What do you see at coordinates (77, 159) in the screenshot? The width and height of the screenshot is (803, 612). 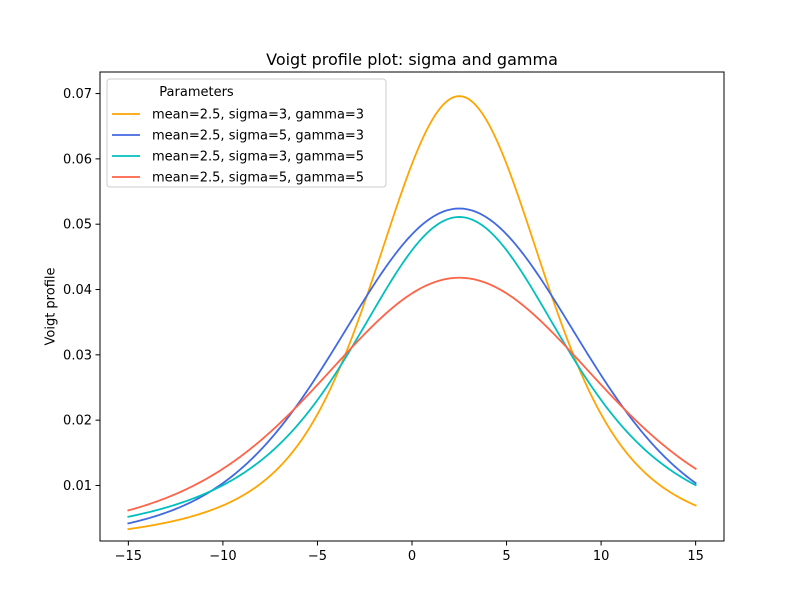 I see `y-tick-label: 0.06` at bounding box center [77, 159].